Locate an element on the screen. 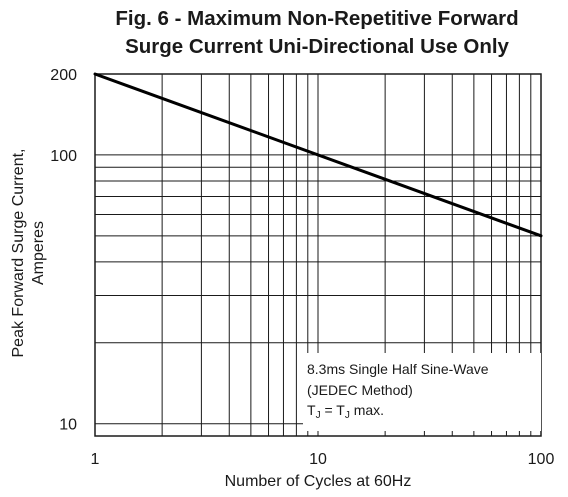 This screenshot has height=497, width=568. tj-prefix: T is located at coordinates (311, 410).